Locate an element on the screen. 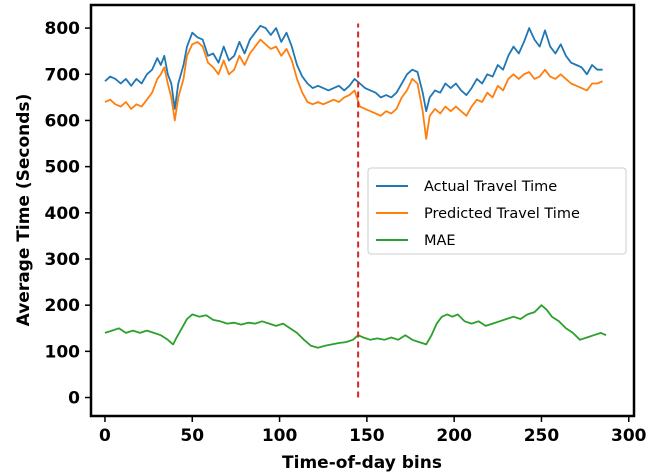  y-tick-label: 700 is located at coordinates (63, 75).